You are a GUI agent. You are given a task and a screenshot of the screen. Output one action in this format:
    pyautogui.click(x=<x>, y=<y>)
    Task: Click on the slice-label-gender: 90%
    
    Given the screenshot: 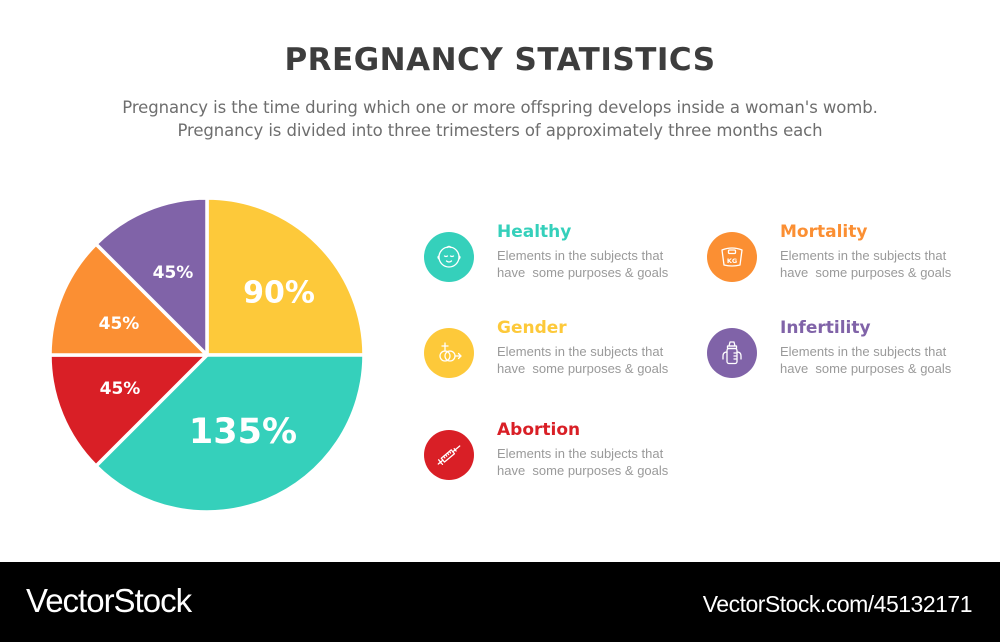 What is the action you would take?
    pyautogui.click(x=279, y=293)
    